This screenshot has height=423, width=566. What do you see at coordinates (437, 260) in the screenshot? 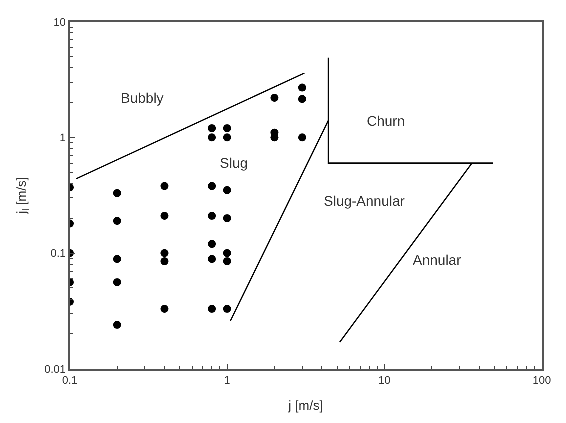
I see `annotation: Annular` at bounding box center [437, 260].